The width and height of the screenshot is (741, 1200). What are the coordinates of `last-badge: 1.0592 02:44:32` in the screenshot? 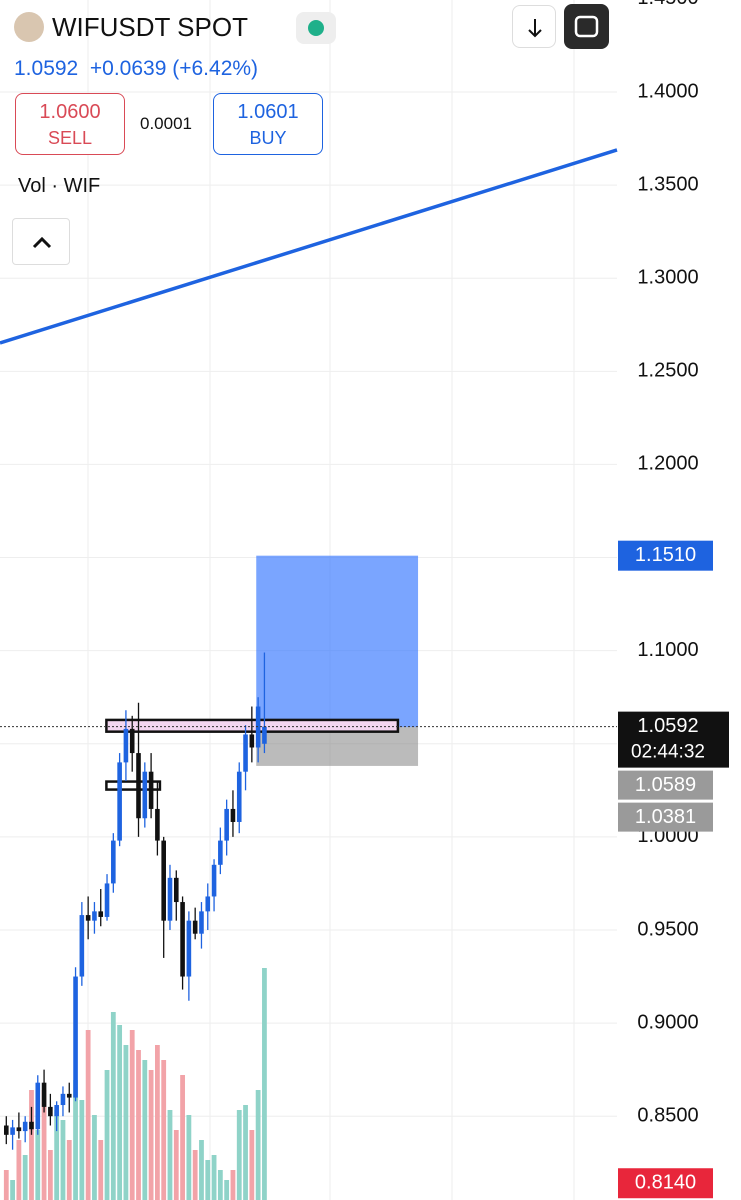 It's located at (673, 739).